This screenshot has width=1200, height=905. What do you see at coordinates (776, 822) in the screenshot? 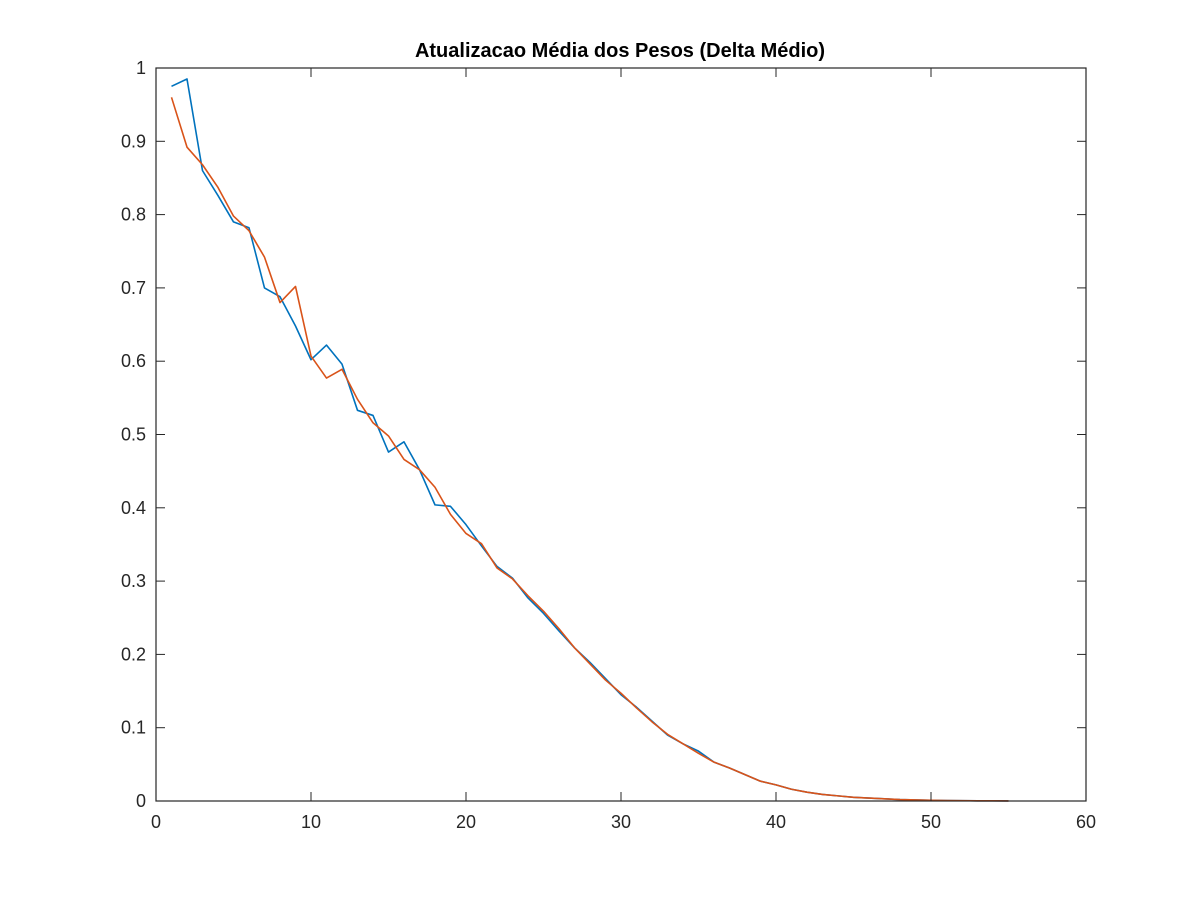
I see `x-tick-label: 40` at bounding box center [776, 822].